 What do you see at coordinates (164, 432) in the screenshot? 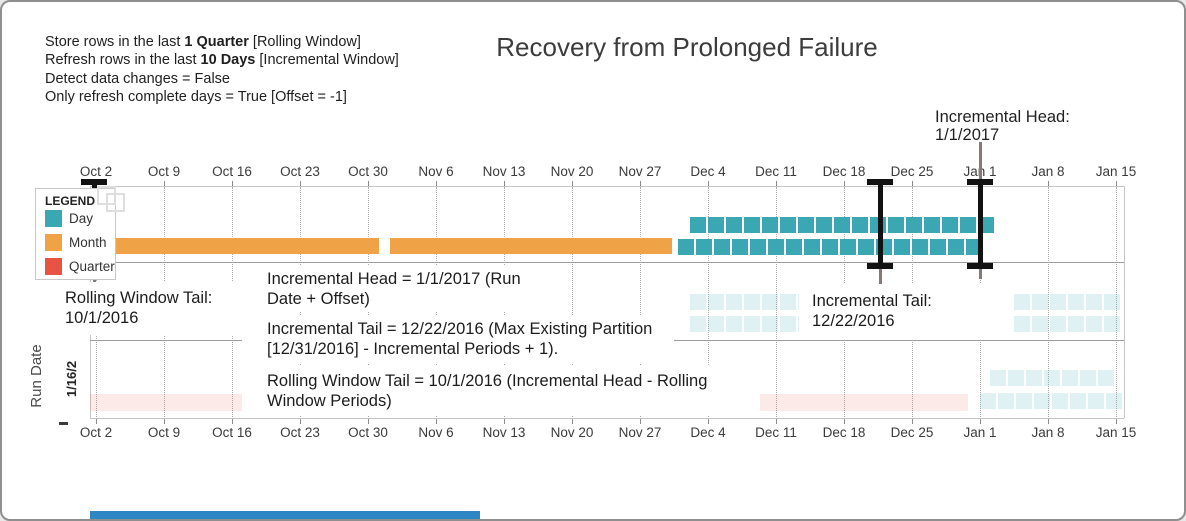
I see `bottom-axis-label: Oct 9` at bounding box center [164, 432].